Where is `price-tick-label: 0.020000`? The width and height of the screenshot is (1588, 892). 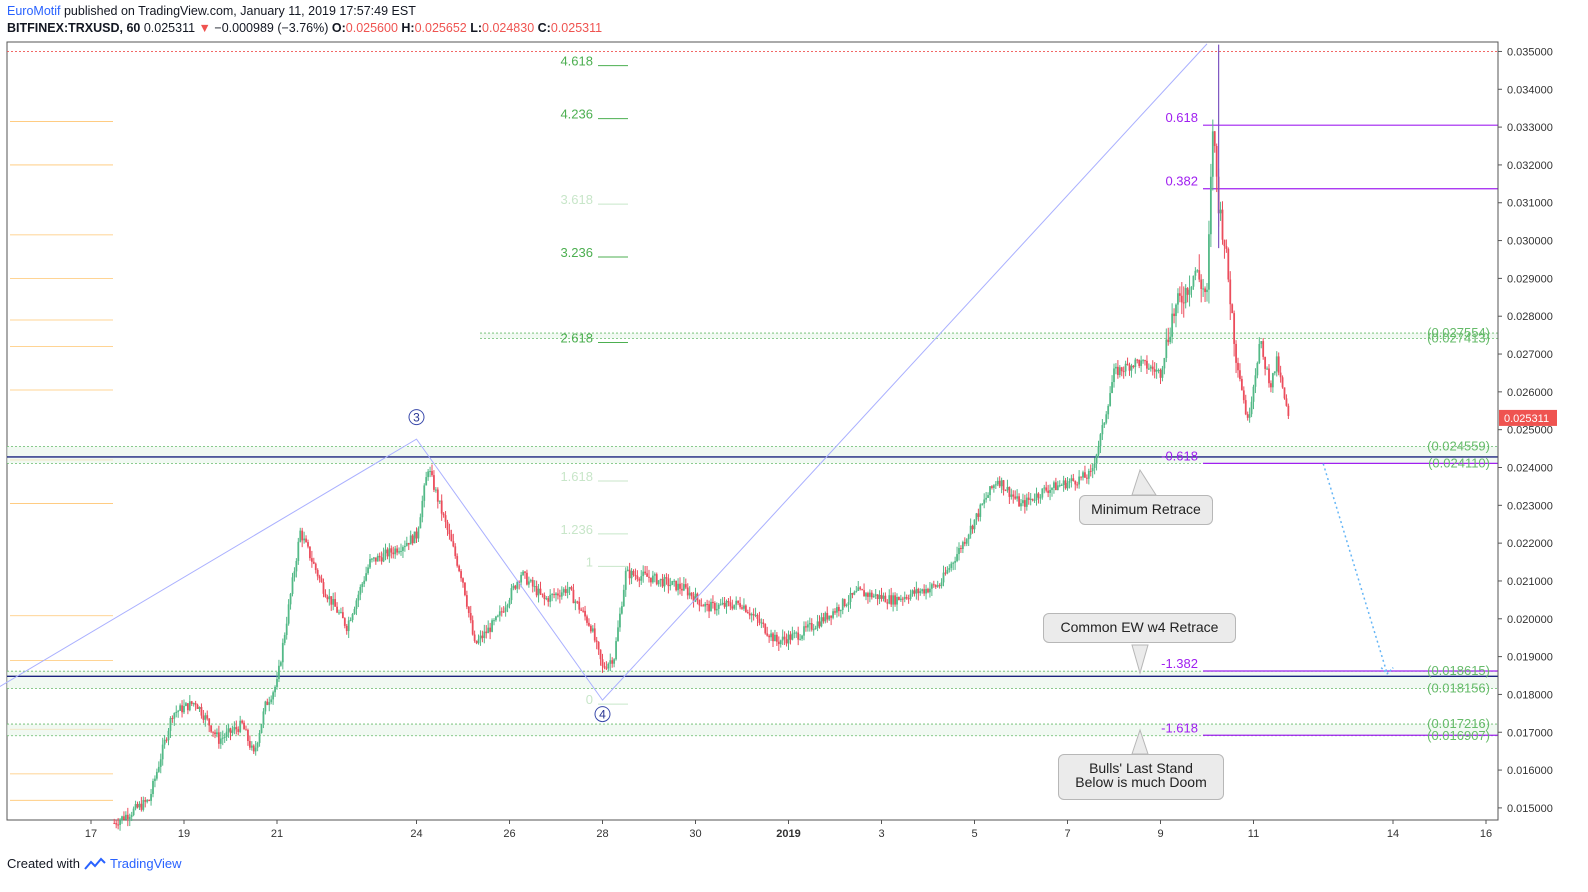
price-tick-label: 0.020000 is located at coordinates (1530, 620).